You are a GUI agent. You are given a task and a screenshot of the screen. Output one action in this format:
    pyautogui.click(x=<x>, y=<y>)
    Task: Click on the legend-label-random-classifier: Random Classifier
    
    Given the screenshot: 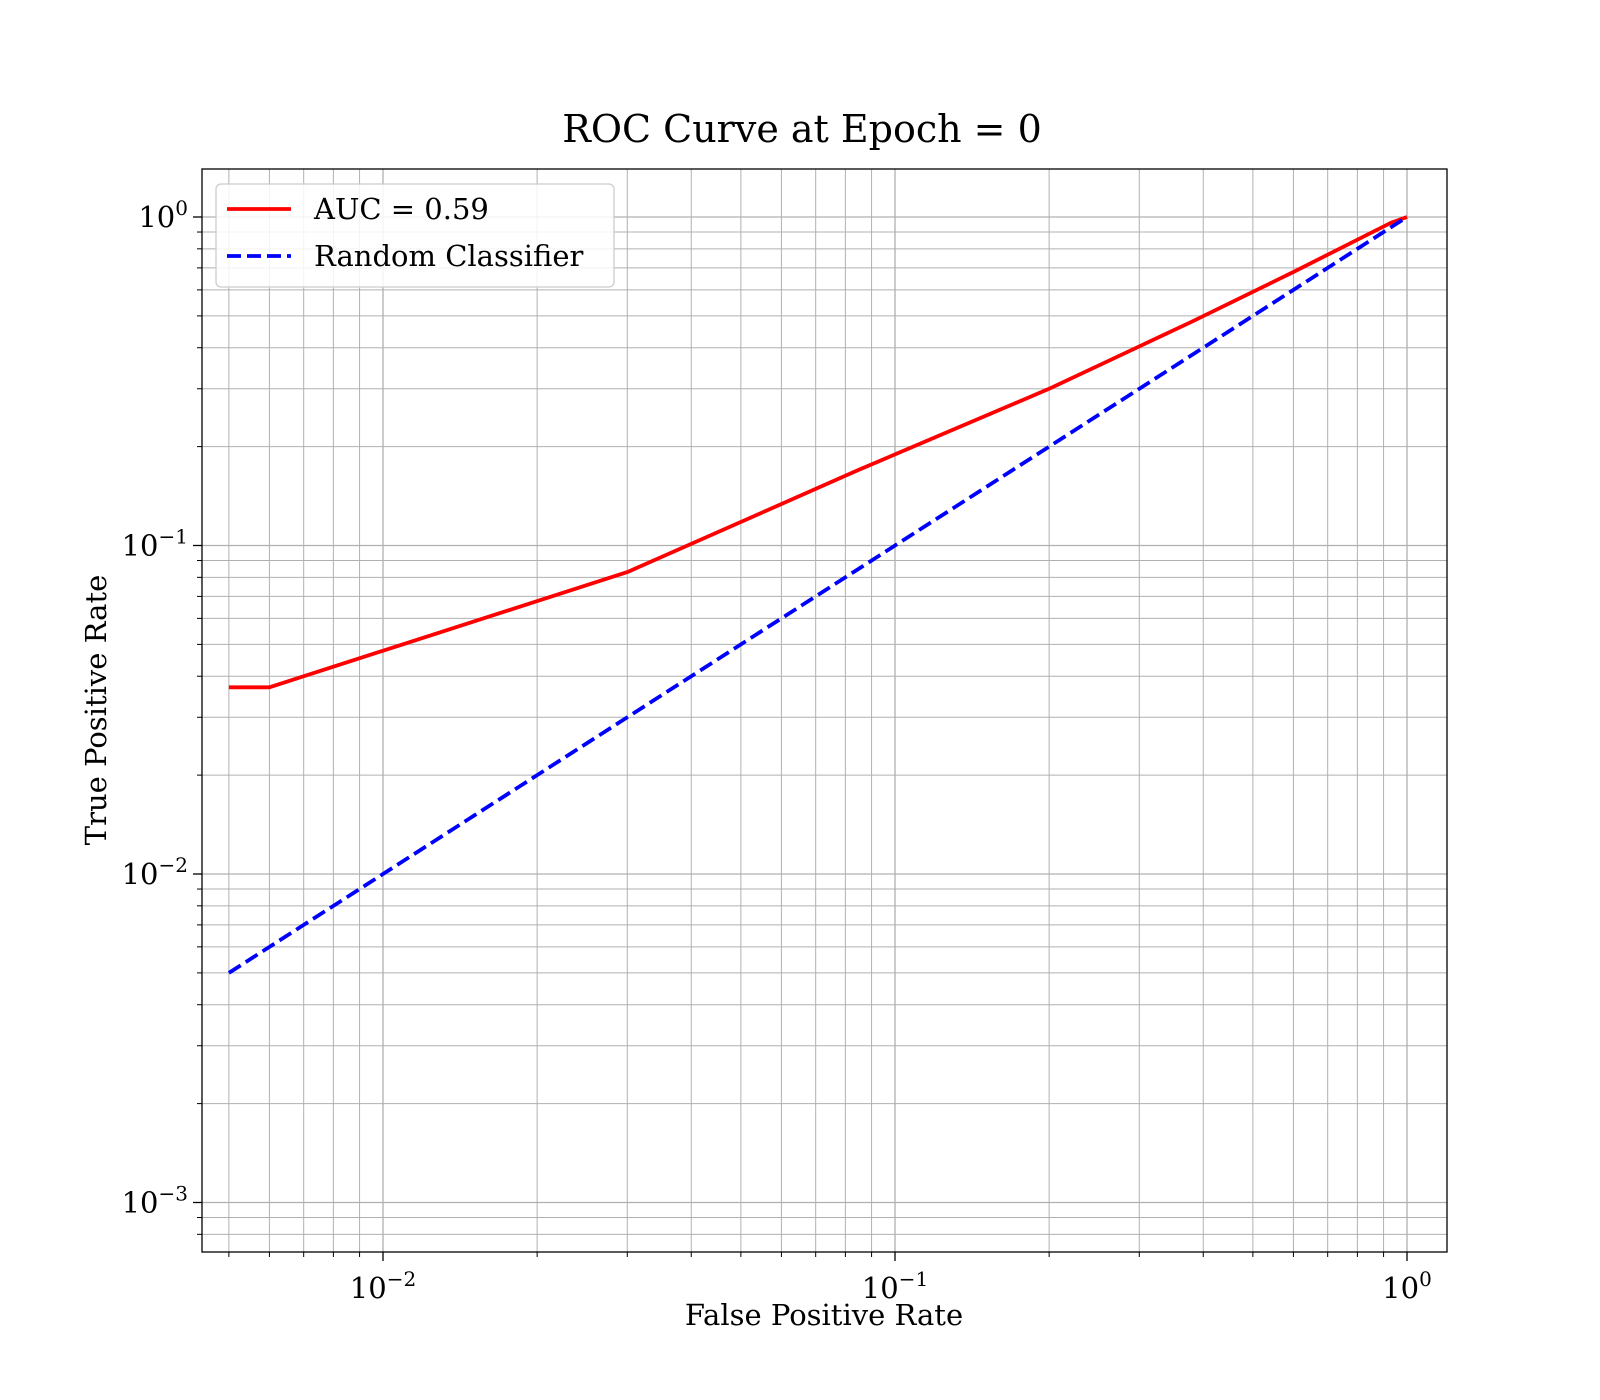 What is the action you would take?
    pyautogui.click(x=449, y=256)
    